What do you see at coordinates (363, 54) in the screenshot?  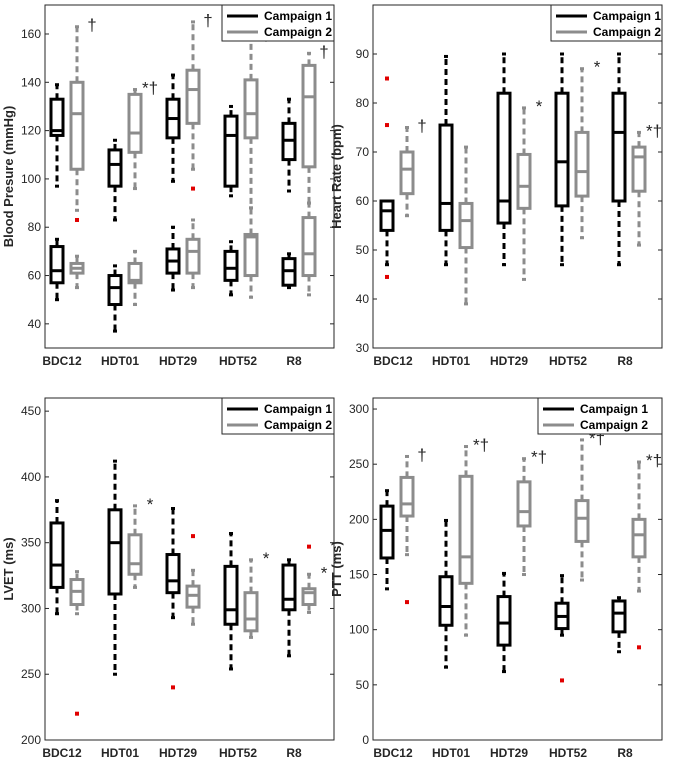 I see `y-tick-label: 90` at bounding box center [363, 54].